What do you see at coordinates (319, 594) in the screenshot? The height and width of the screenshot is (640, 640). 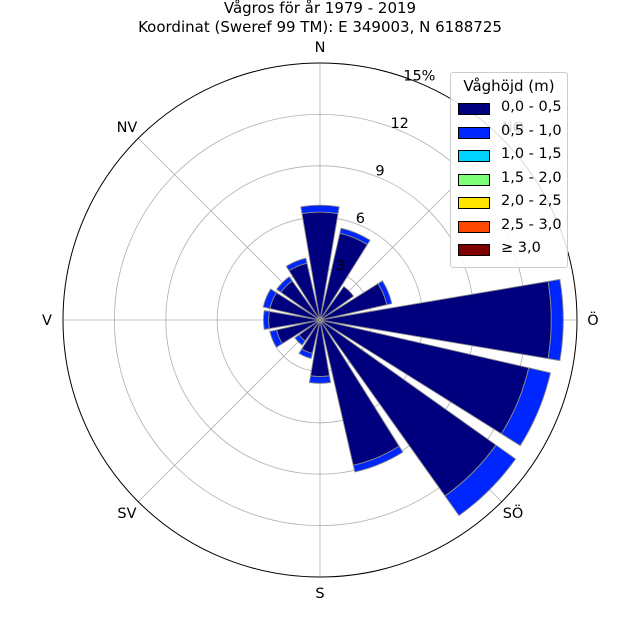 I see `direction-label: S` at bounding box center [319, 594].